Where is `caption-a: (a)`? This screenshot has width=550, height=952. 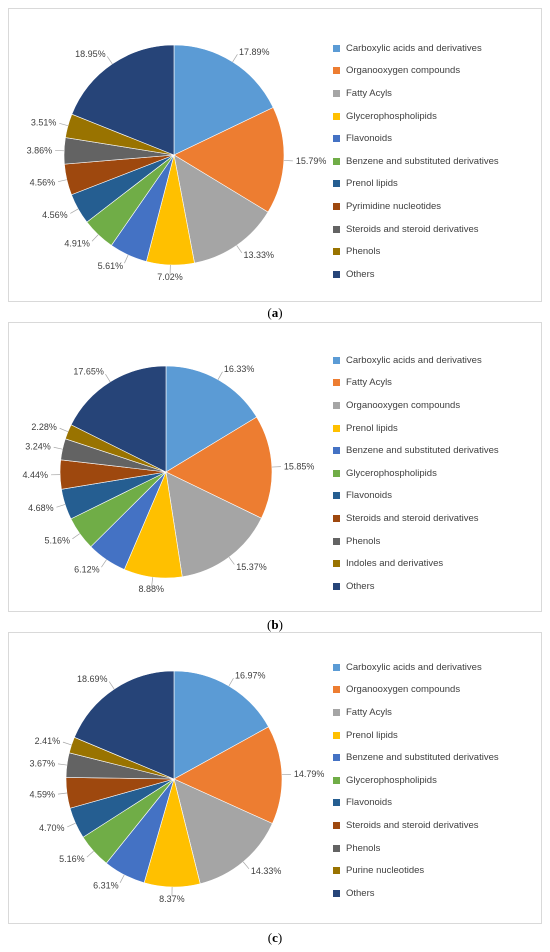
caption-a: (a) is located at coordinates (275, 312).